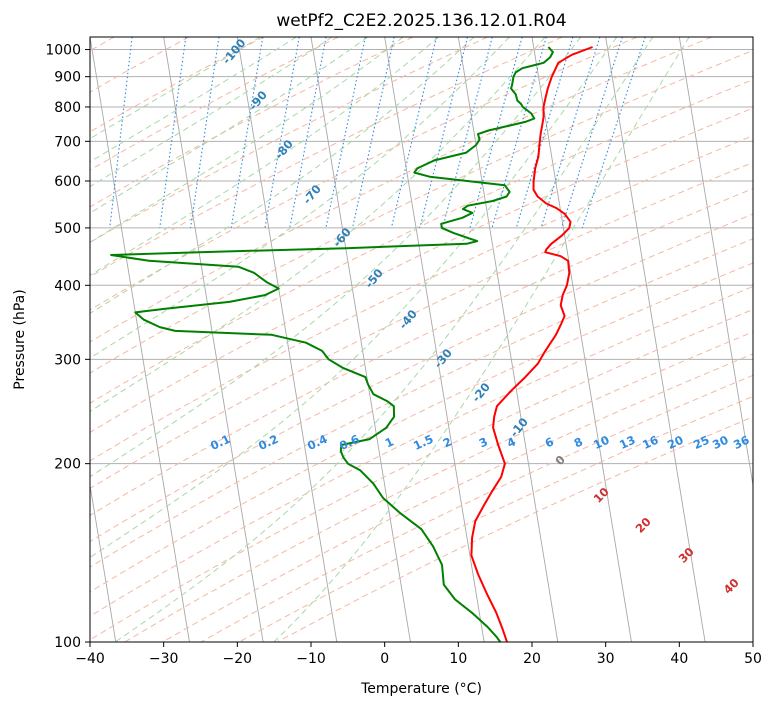 The height and width of the screenshot is (708, 775). I want to click on y-tick-label: 1000, so click(63, 51).